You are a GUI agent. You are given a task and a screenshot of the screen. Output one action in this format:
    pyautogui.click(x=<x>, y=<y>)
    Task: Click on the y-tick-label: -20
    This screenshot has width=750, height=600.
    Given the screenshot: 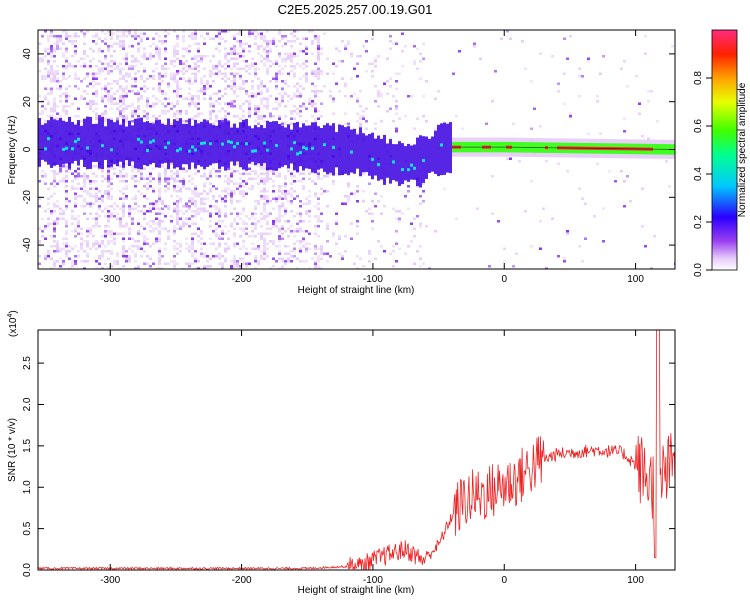 What is the action you would take?
    pyautogui.click(x=27, y=197)
    